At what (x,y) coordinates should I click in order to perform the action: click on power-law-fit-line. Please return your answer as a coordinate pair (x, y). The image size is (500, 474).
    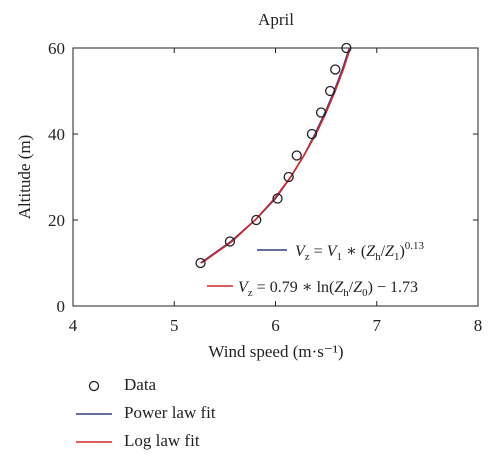
    Looking at the image, I should click on (275, 155).